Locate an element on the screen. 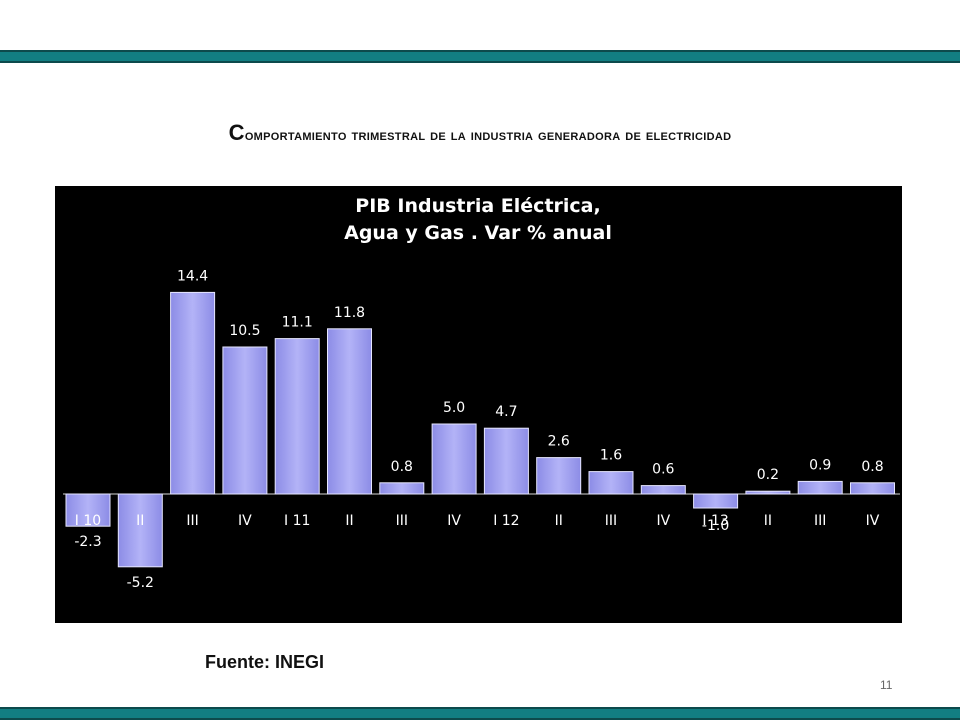 This screenshot has width=960, height=720. data-label: 0.9 is located at coordinates (820, 465).